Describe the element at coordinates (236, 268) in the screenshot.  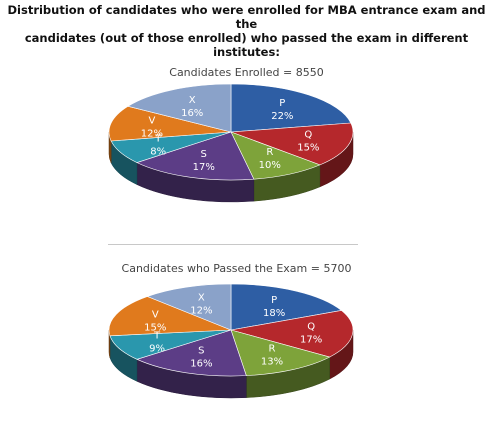
I see `passed-chart-title: Candidates who Passed the Exam = 5700` at that location.